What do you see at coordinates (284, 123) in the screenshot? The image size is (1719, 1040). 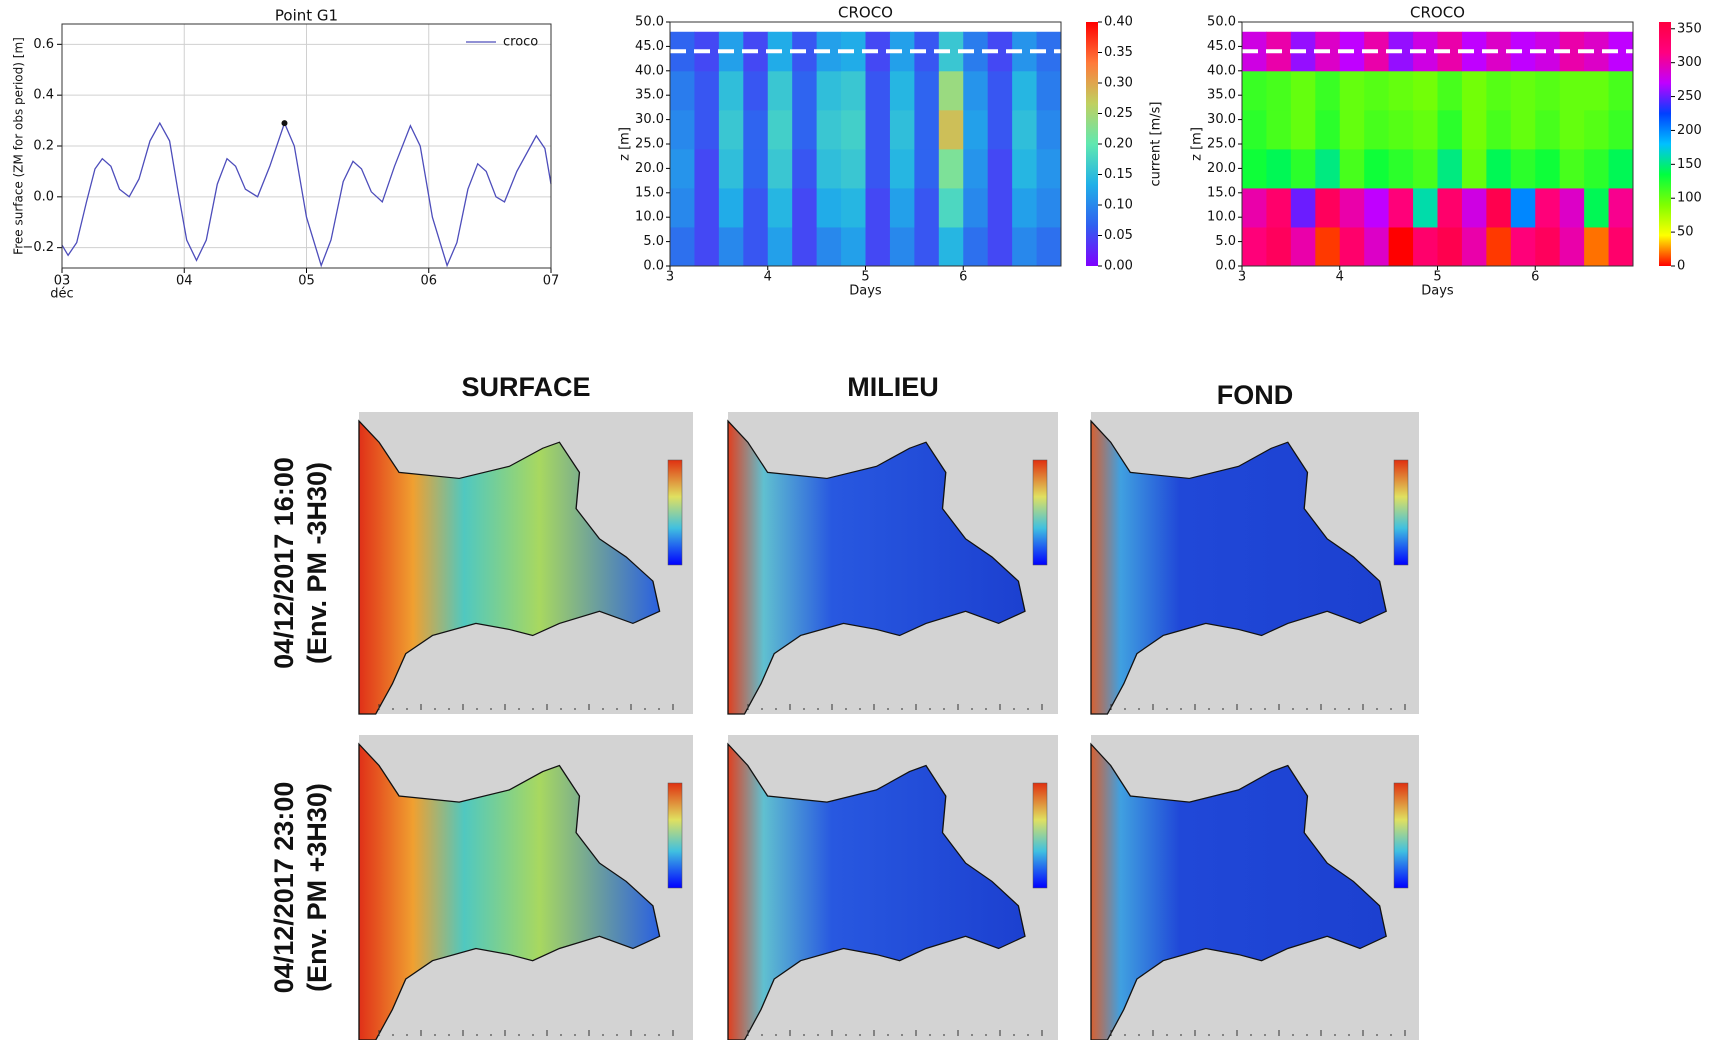 I see `marker-point` at bounding box center [284, 123].